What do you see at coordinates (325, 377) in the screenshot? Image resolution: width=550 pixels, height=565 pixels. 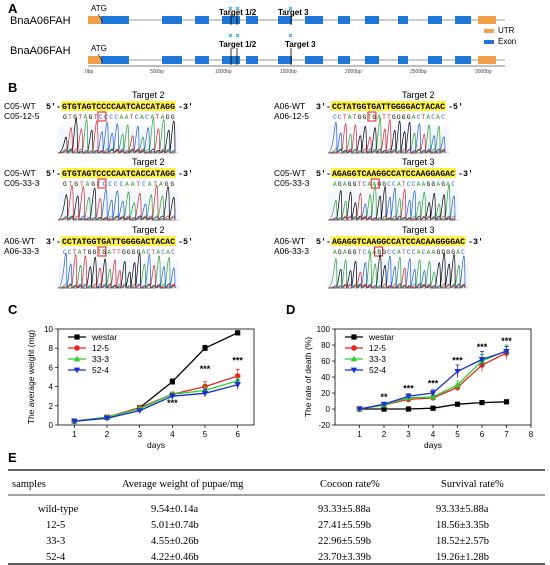 I see `y-tick-label: 40` at bounding box center [325, 377].